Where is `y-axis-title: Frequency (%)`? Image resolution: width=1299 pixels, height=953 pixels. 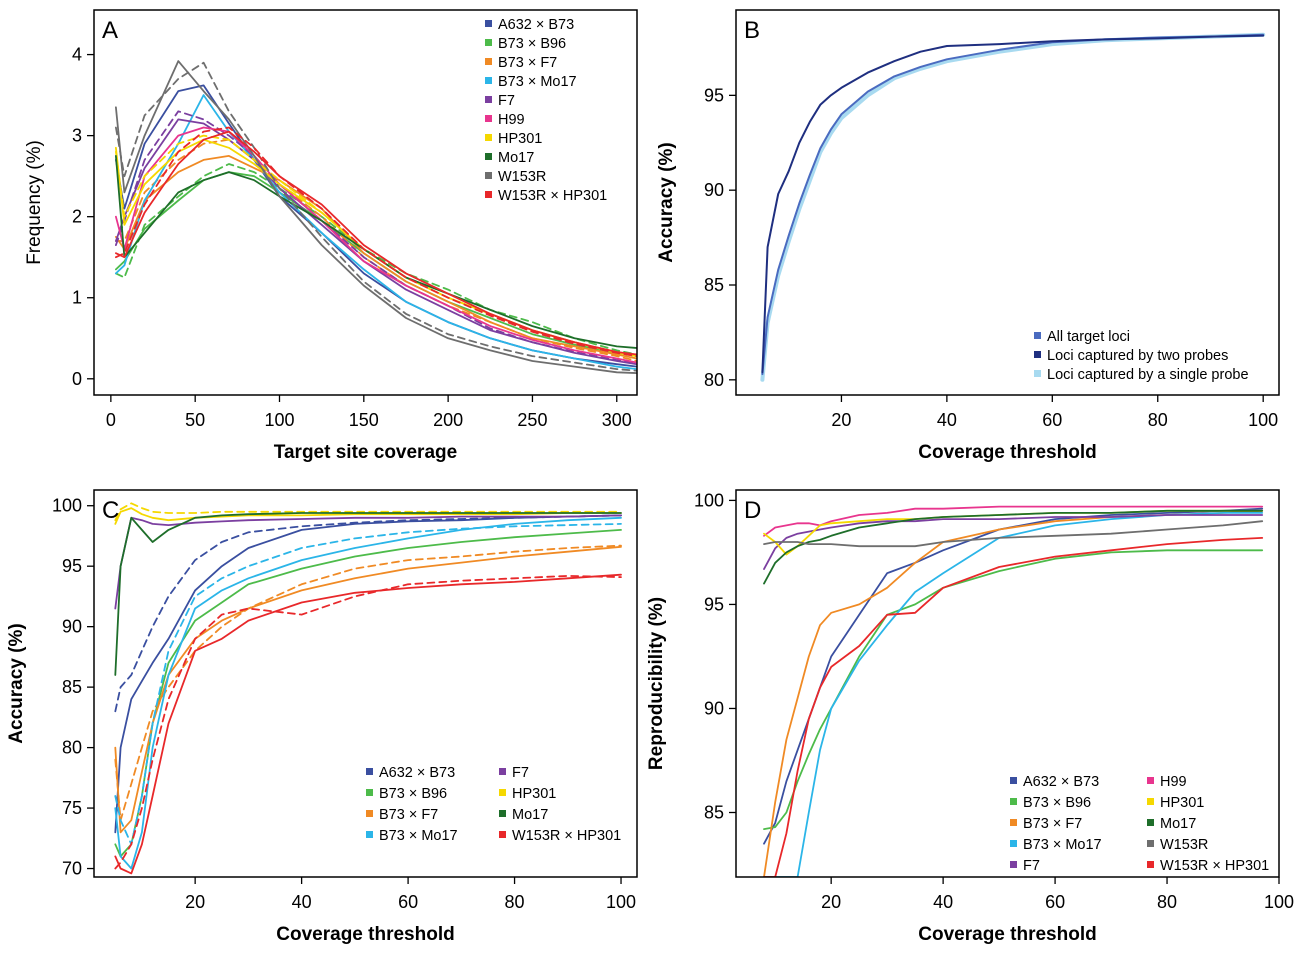 y-axis-title: Frequency (%) is located at coordinates (34, 202).